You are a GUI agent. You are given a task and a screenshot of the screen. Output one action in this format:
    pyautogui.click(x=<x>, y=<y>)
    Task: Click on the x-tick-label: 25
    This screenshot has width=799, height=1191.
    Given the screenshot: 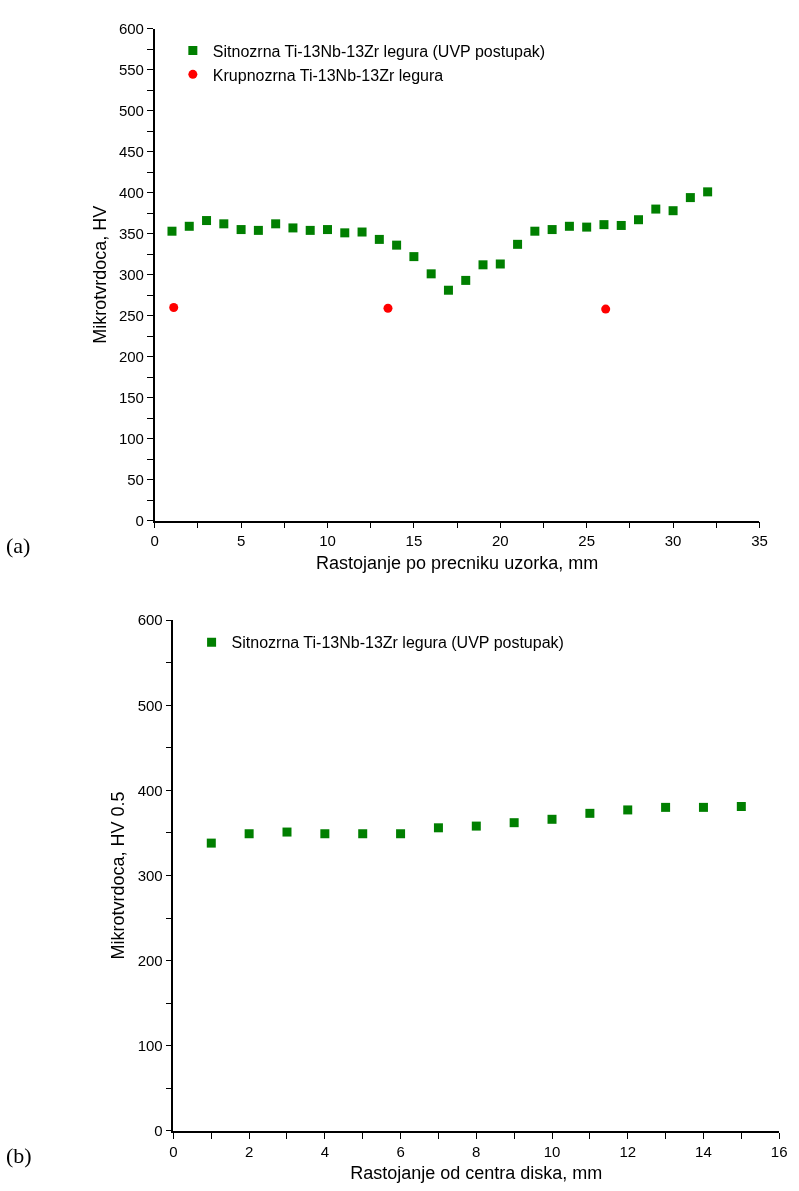 What is the action you would take?
    pyautogui.click(x=587, y=541)
    